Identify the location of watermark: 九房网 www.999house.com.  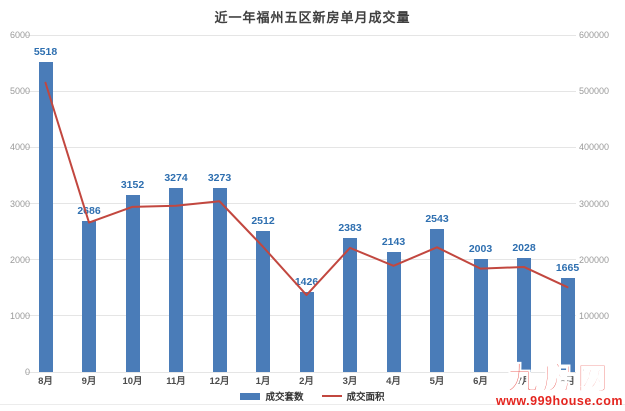
(559, 384).